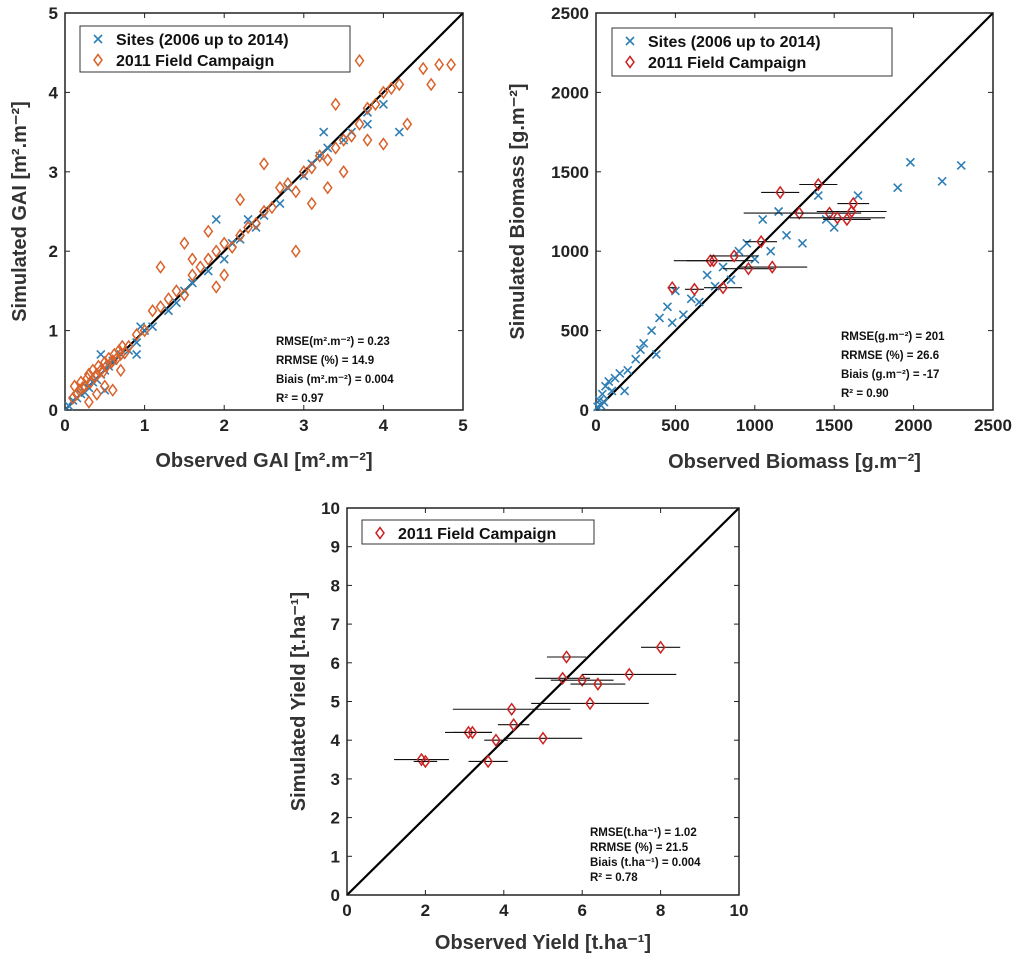 The image size is (1024, 958). Describe the element at coordinates (543, 943) in the screenshot. I see `x-axis-label: Observed Yield [t.ha⁻¹]` at that location.